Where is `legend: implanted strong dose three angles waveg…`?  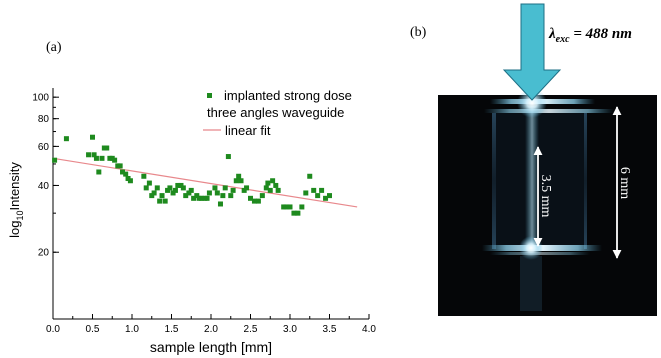 legend: implanted strong dose three angles waveg… is located at coordinates (277, 113).